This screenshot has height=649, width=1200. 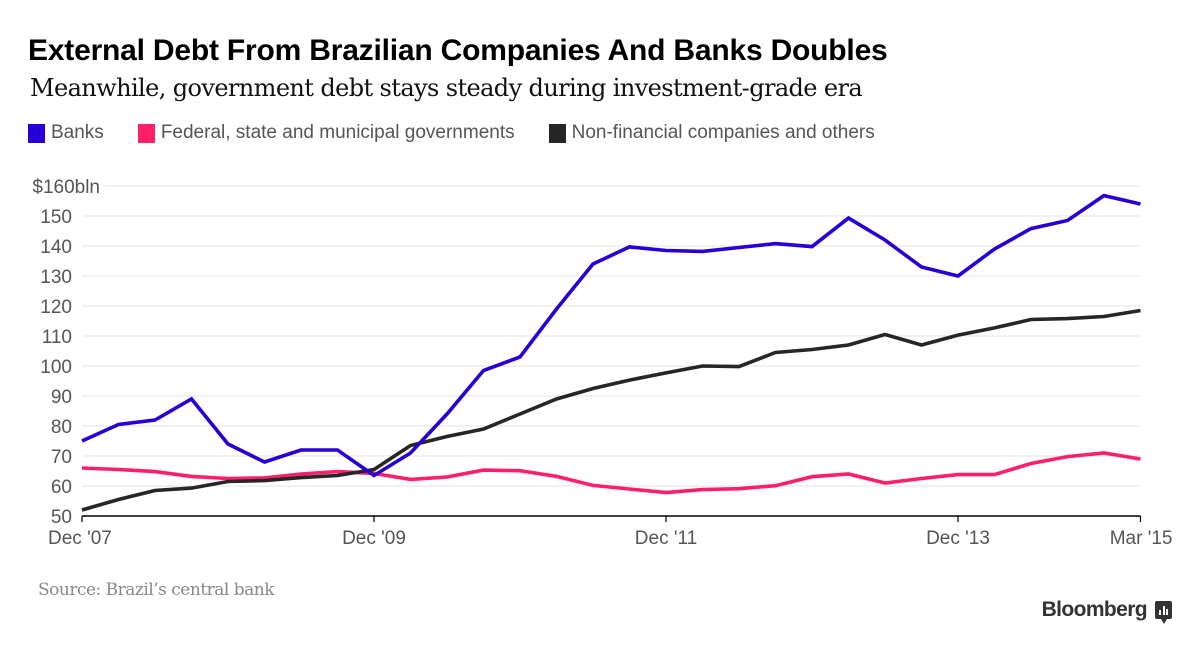 What do you see at coordinates (958, 538) in the screenshot?
I see `x-tick-label: Dec '13` at bounding box center [958, 538].